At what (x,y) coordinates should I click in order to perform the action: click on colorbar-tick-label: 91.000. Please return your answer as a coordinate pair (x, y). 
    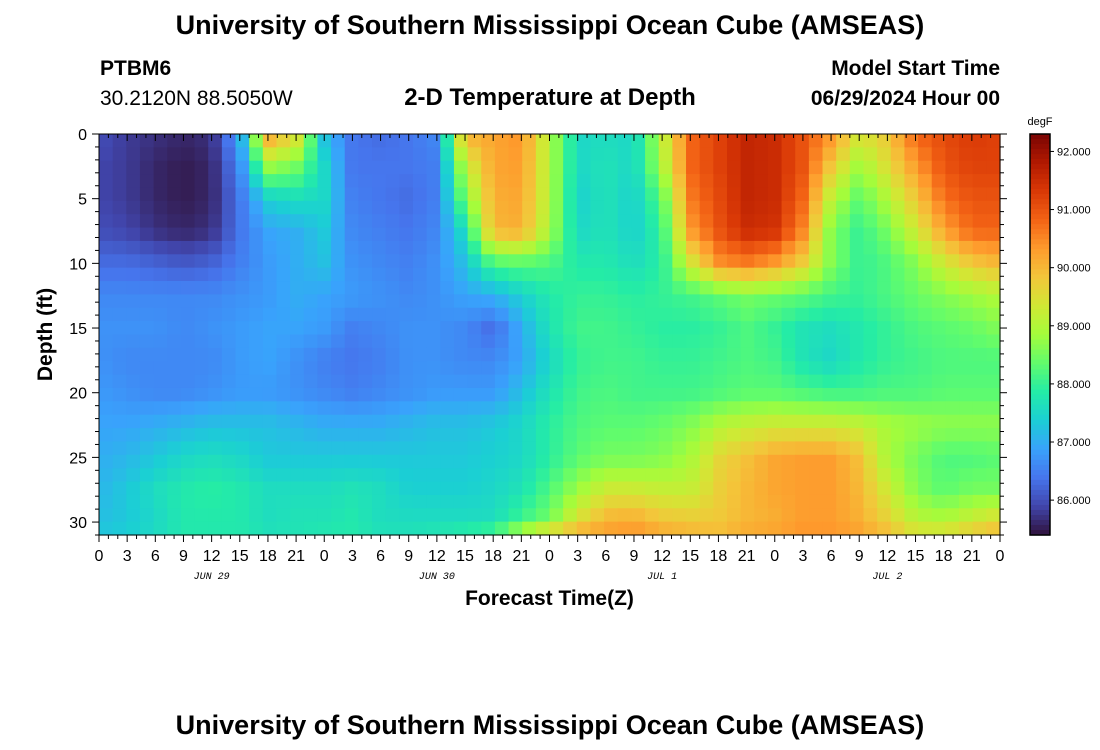
    Looking at the image, I should click on (1074, 211).